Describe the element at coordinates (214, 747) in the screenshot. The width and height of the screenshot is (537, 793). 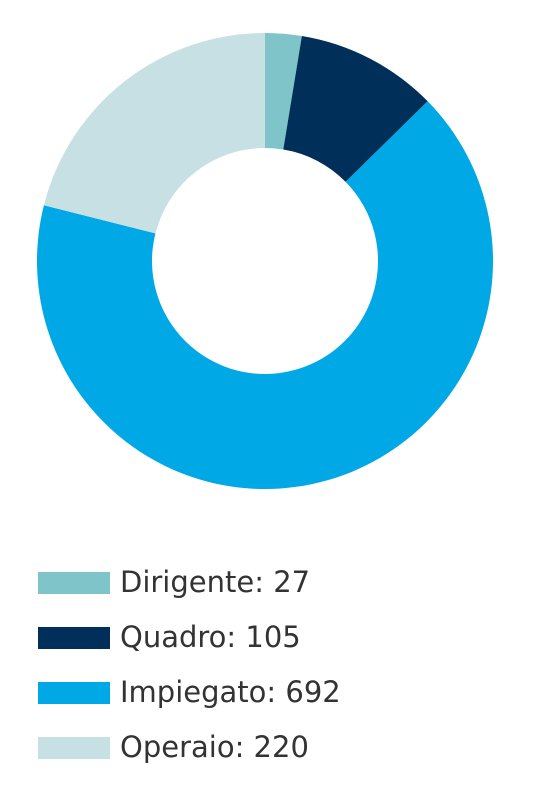
I see `legend-label: Operaio: 220` at that location.